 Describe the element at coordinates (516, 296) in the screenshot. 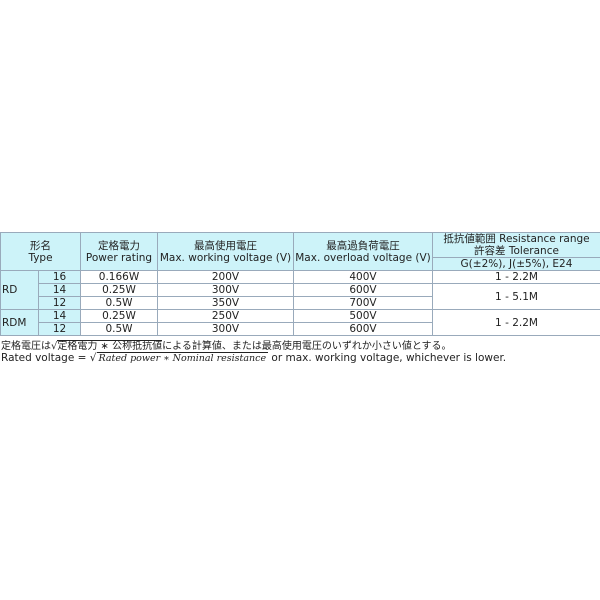

I see `range-cell: 1 - 5.1M` at that location.